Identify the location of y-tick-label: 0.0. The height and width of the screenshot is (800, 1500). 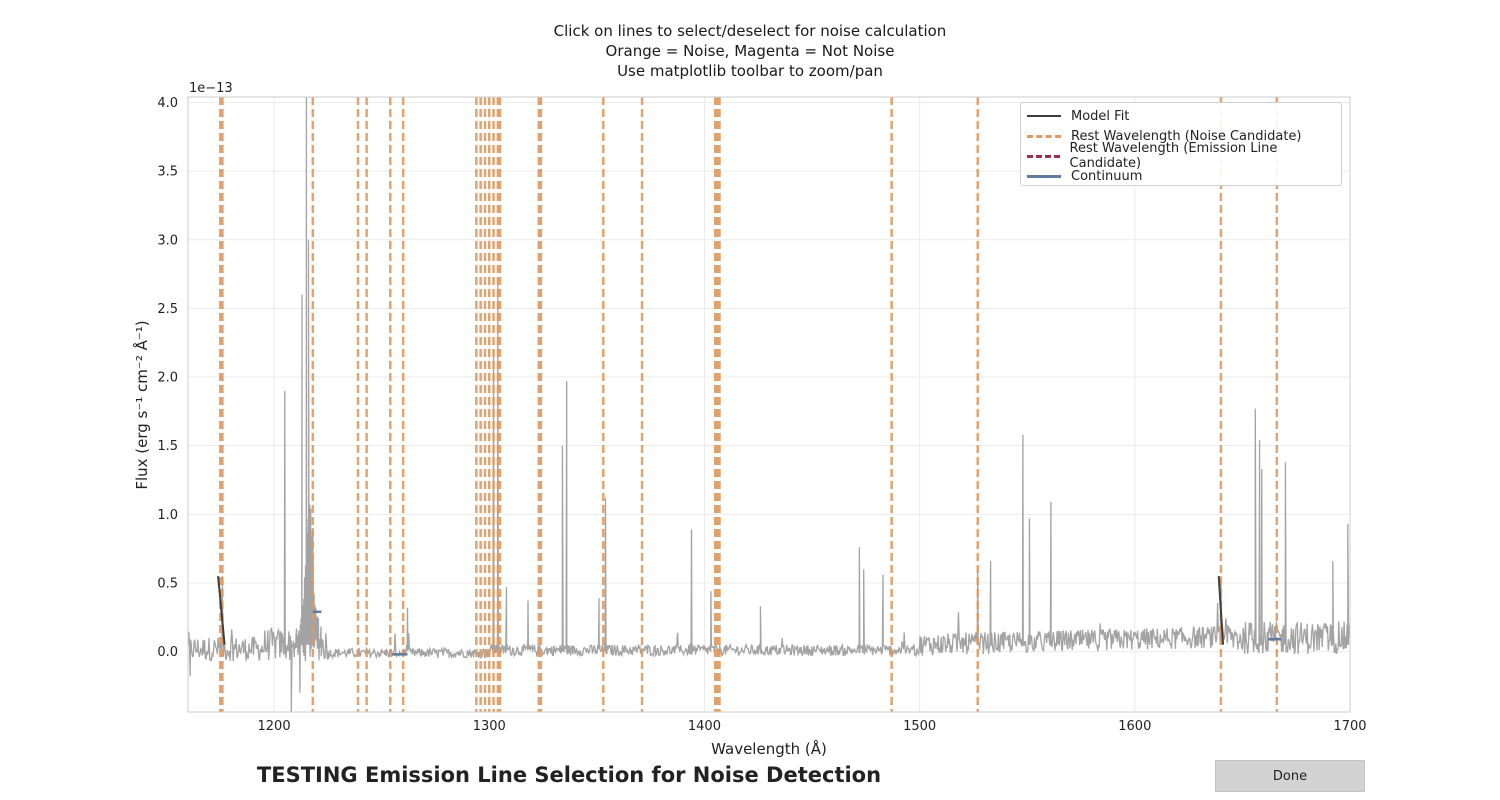
(167, 652).